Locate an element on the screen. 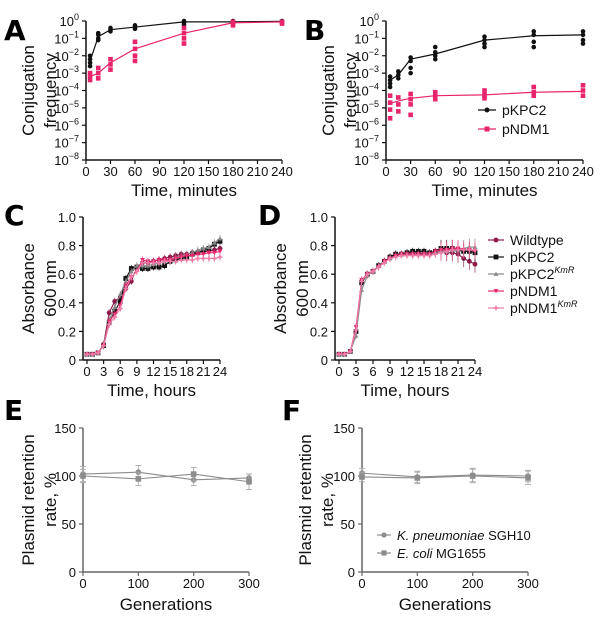 This screenshot has height=625, width=600. x-tick-label: 90 is located at coordinates (460, 171).